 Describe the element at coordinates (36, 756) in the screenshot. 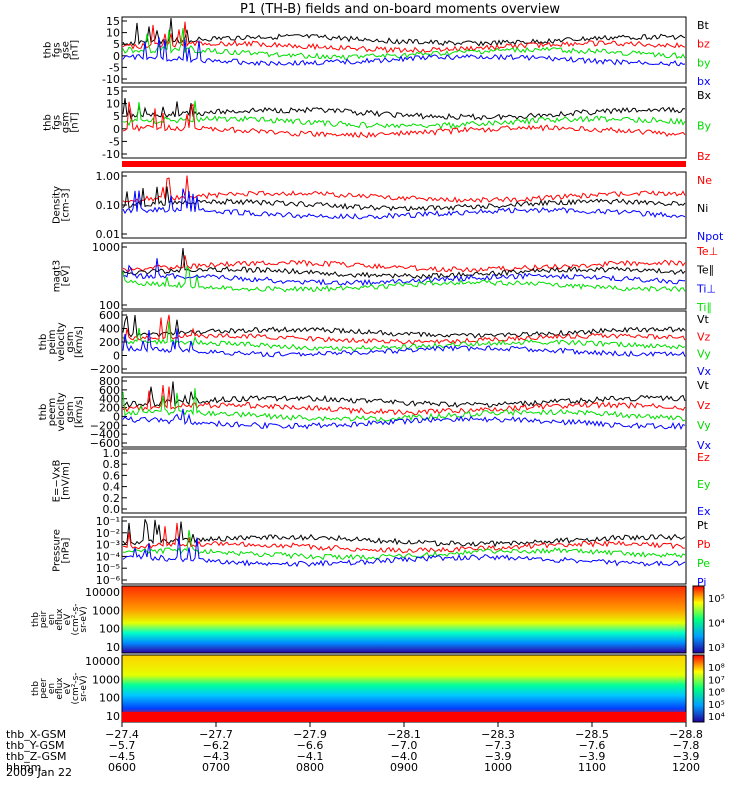

I see `xaxis-row-label: thb_Z-GSM` at that location.